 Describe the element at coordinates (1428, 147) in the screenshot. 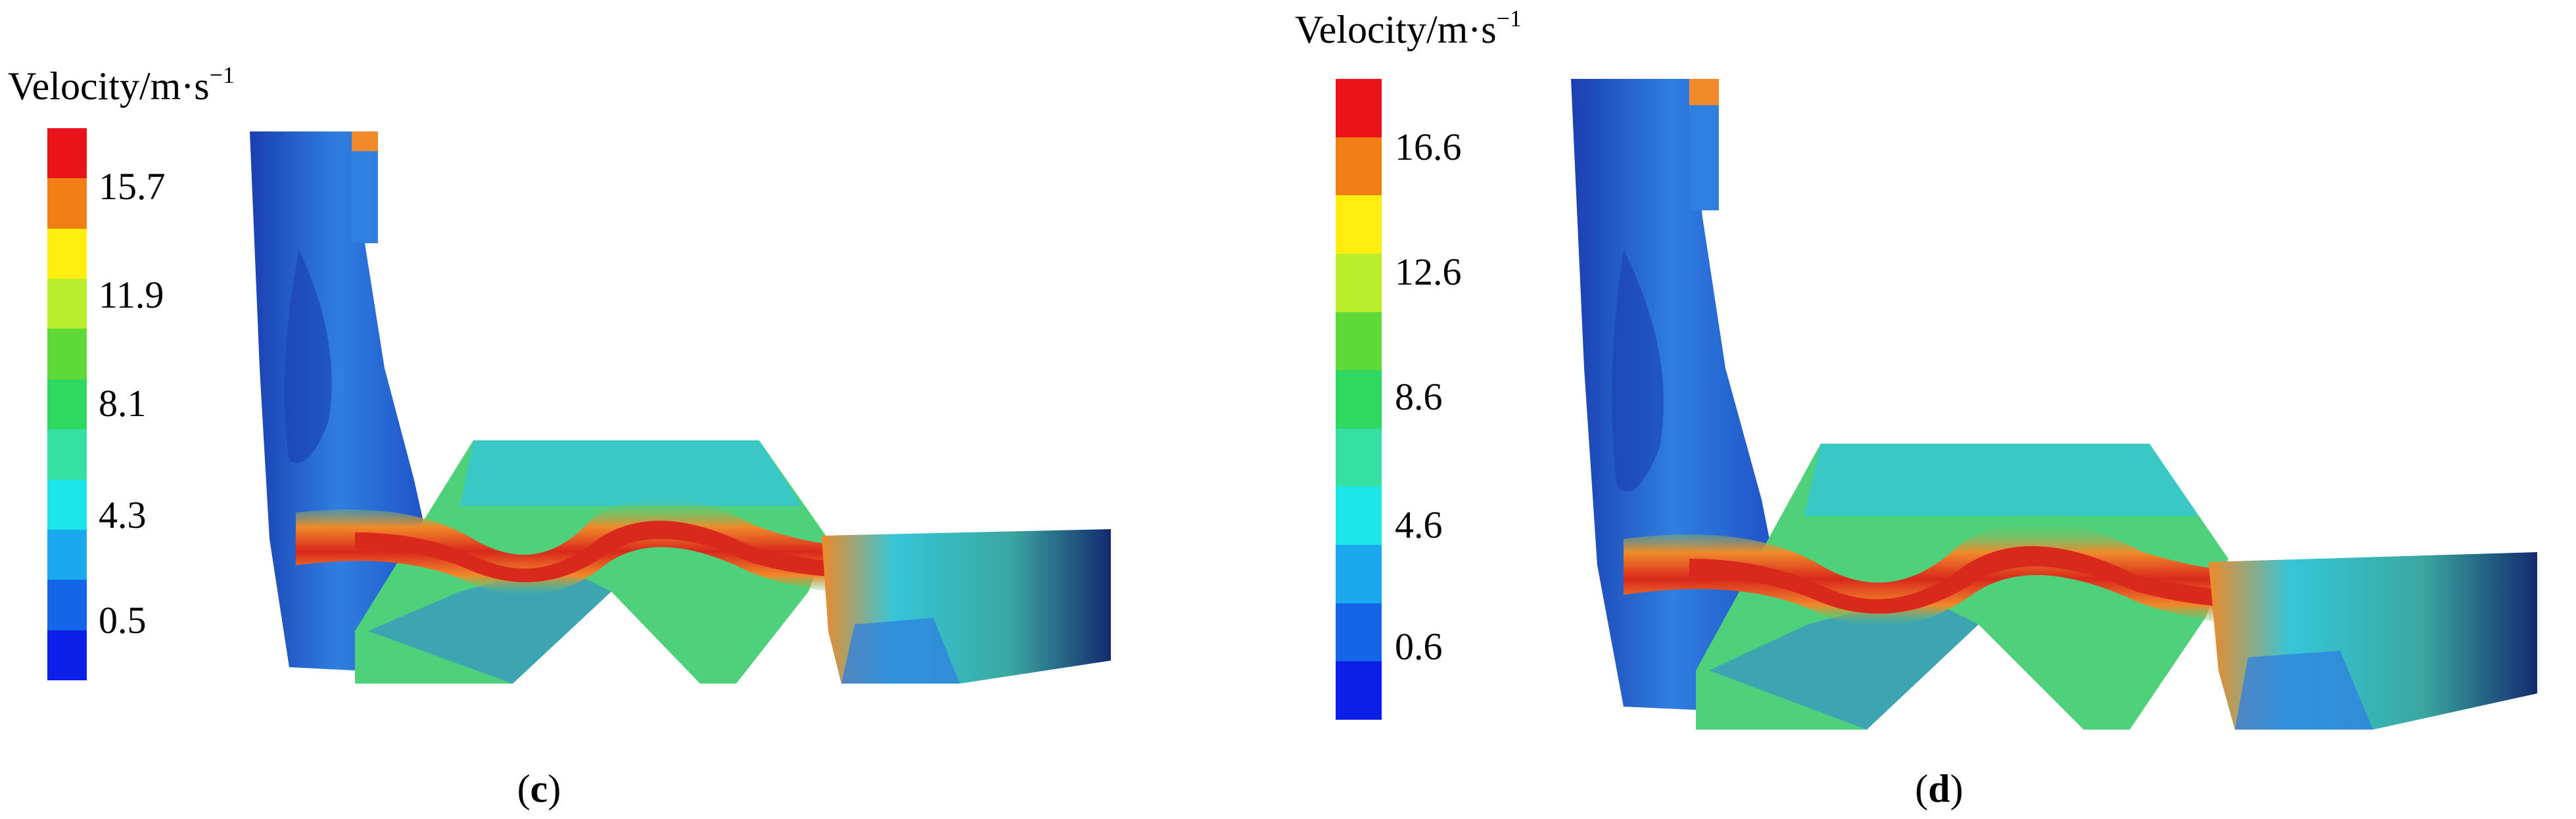

I see `tick-label: 16.6` at that location.